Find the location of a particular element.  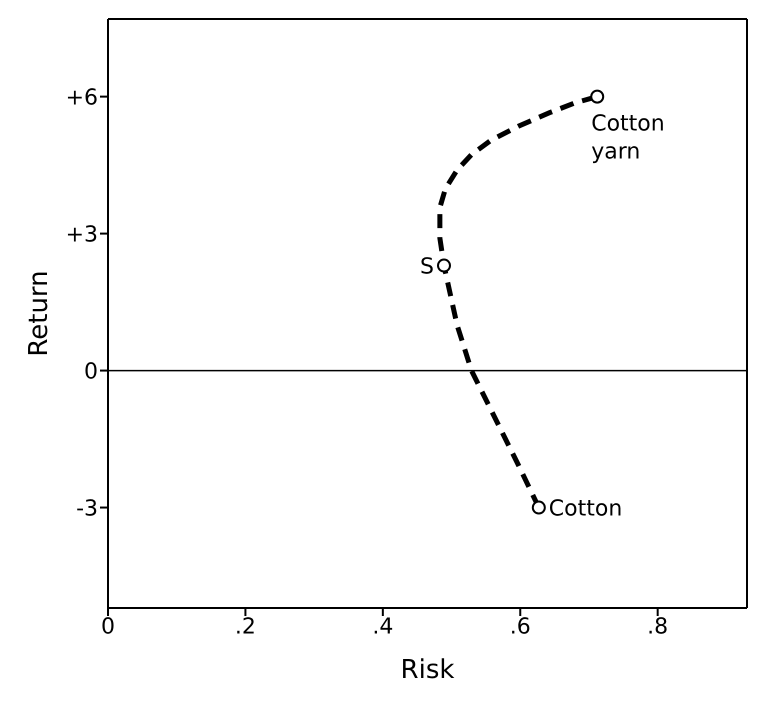

x-tick-label: .8 is located at coordinates (657, 627).